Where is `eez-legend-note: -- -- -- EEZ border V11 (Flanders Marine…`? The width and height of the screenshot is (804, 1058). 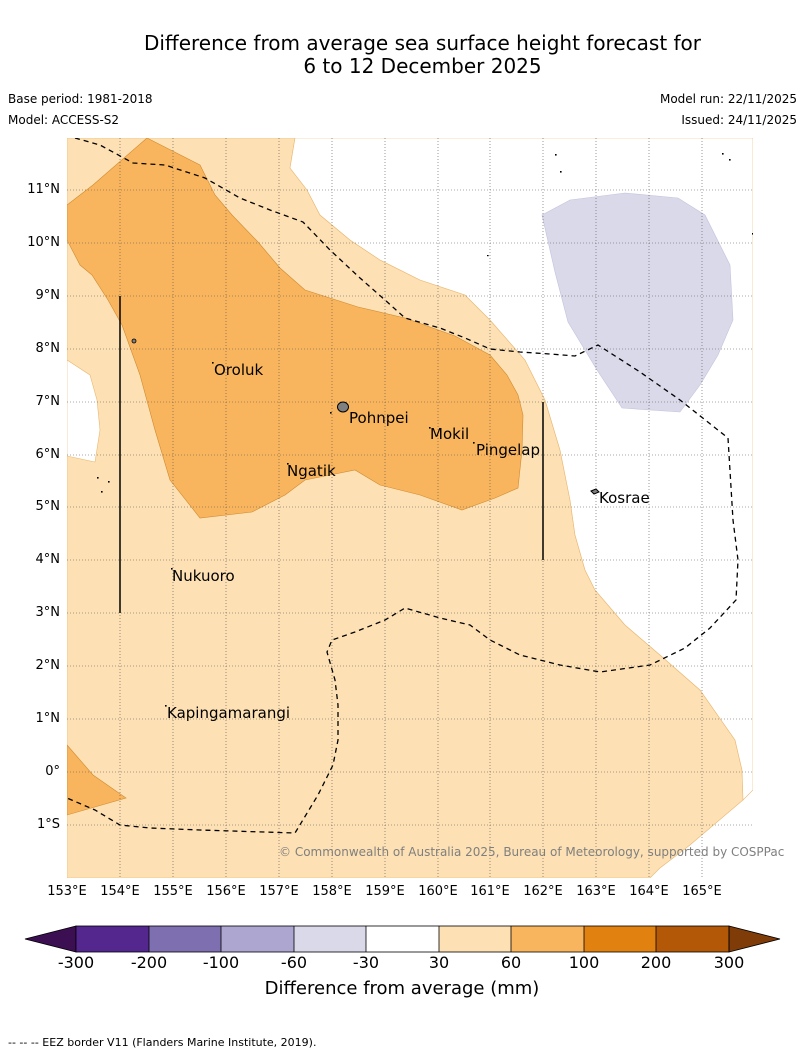
eez-legend-note: -- -- -- EEZ border V11 (Flanders Marine… is located at coordinates (162, 1042).